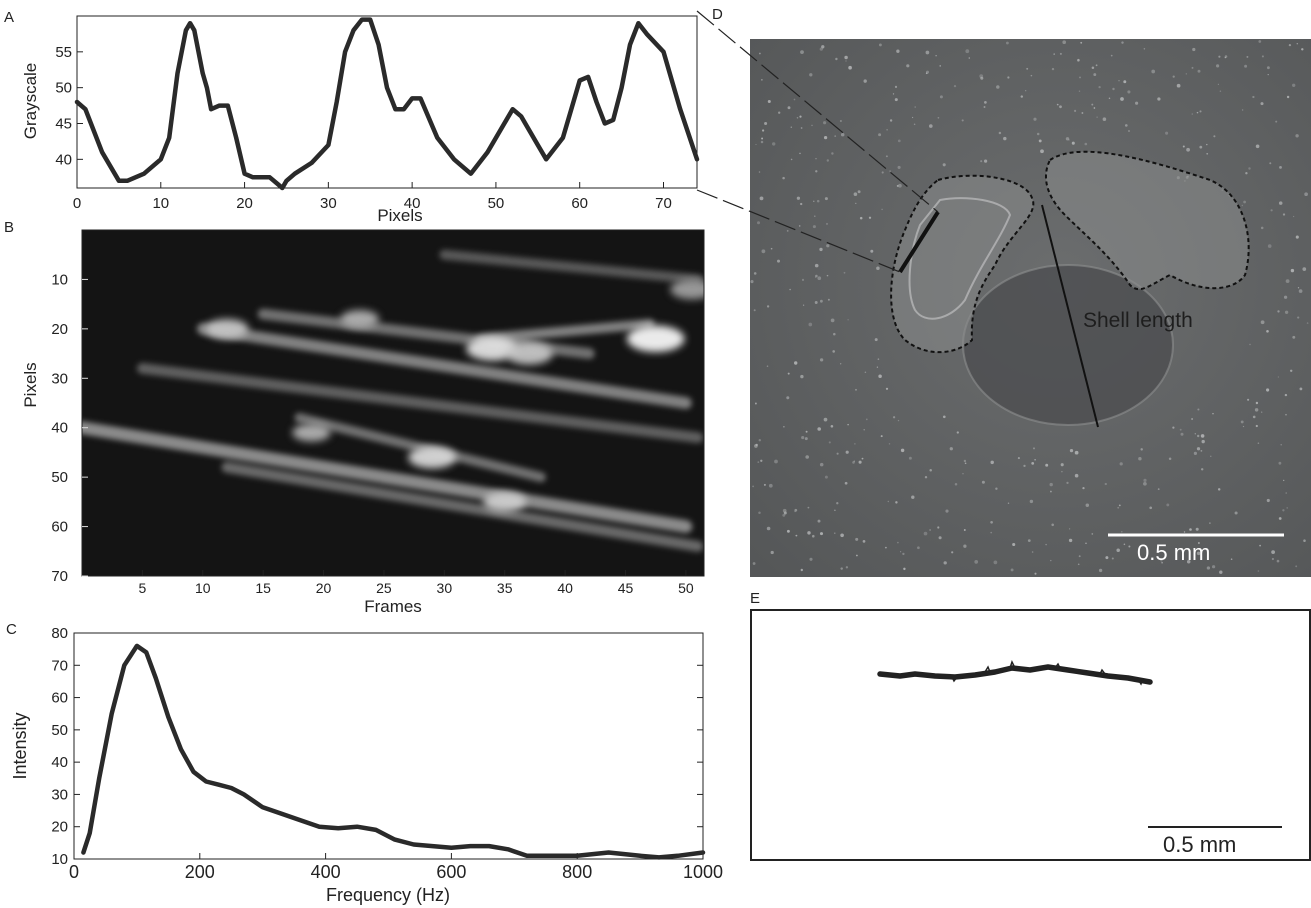 The height and width of the screenshot is (908, 1311). I want to click on panel-c-xtick-label: 400, so click(326, 872).